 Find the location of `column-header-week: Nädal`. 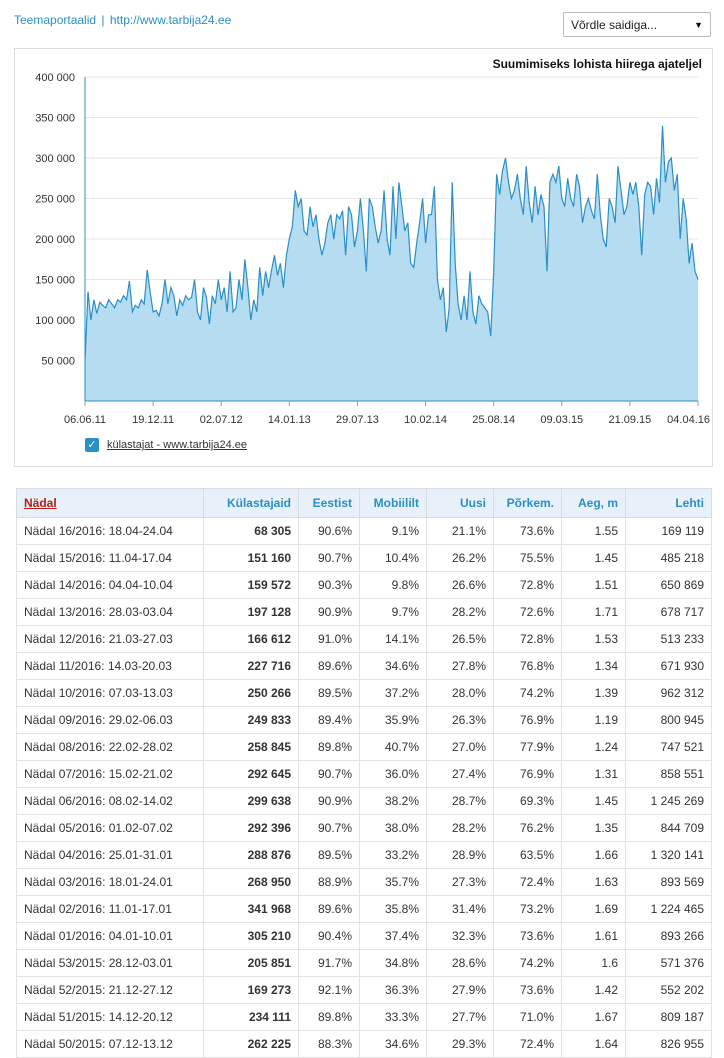

column-header-week: Nädal is located at coordinates (110, 503).